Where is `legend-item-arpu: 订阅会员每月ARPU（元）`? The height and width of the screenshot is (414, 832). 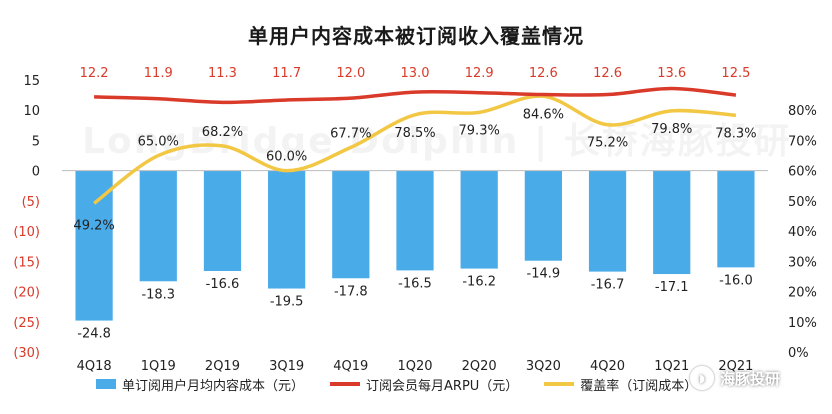
legend-item-arpu: 订阅会员每月ARPU（元） is located at coordinates (424, 384).